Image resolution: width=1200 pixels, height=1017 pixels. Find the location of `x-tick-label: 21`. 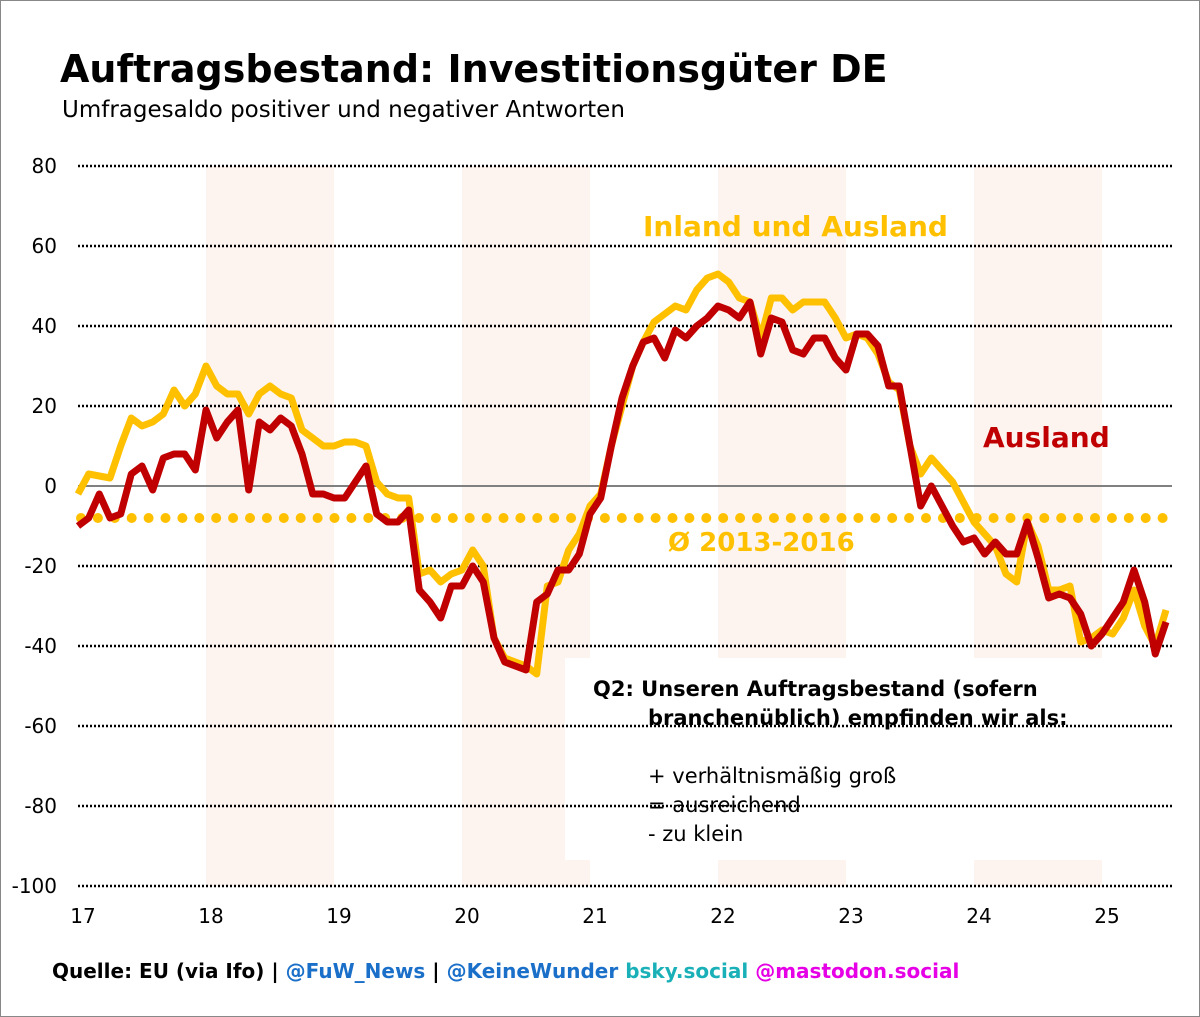

x-tick-label: 21 is located at coordinates (594, 916).